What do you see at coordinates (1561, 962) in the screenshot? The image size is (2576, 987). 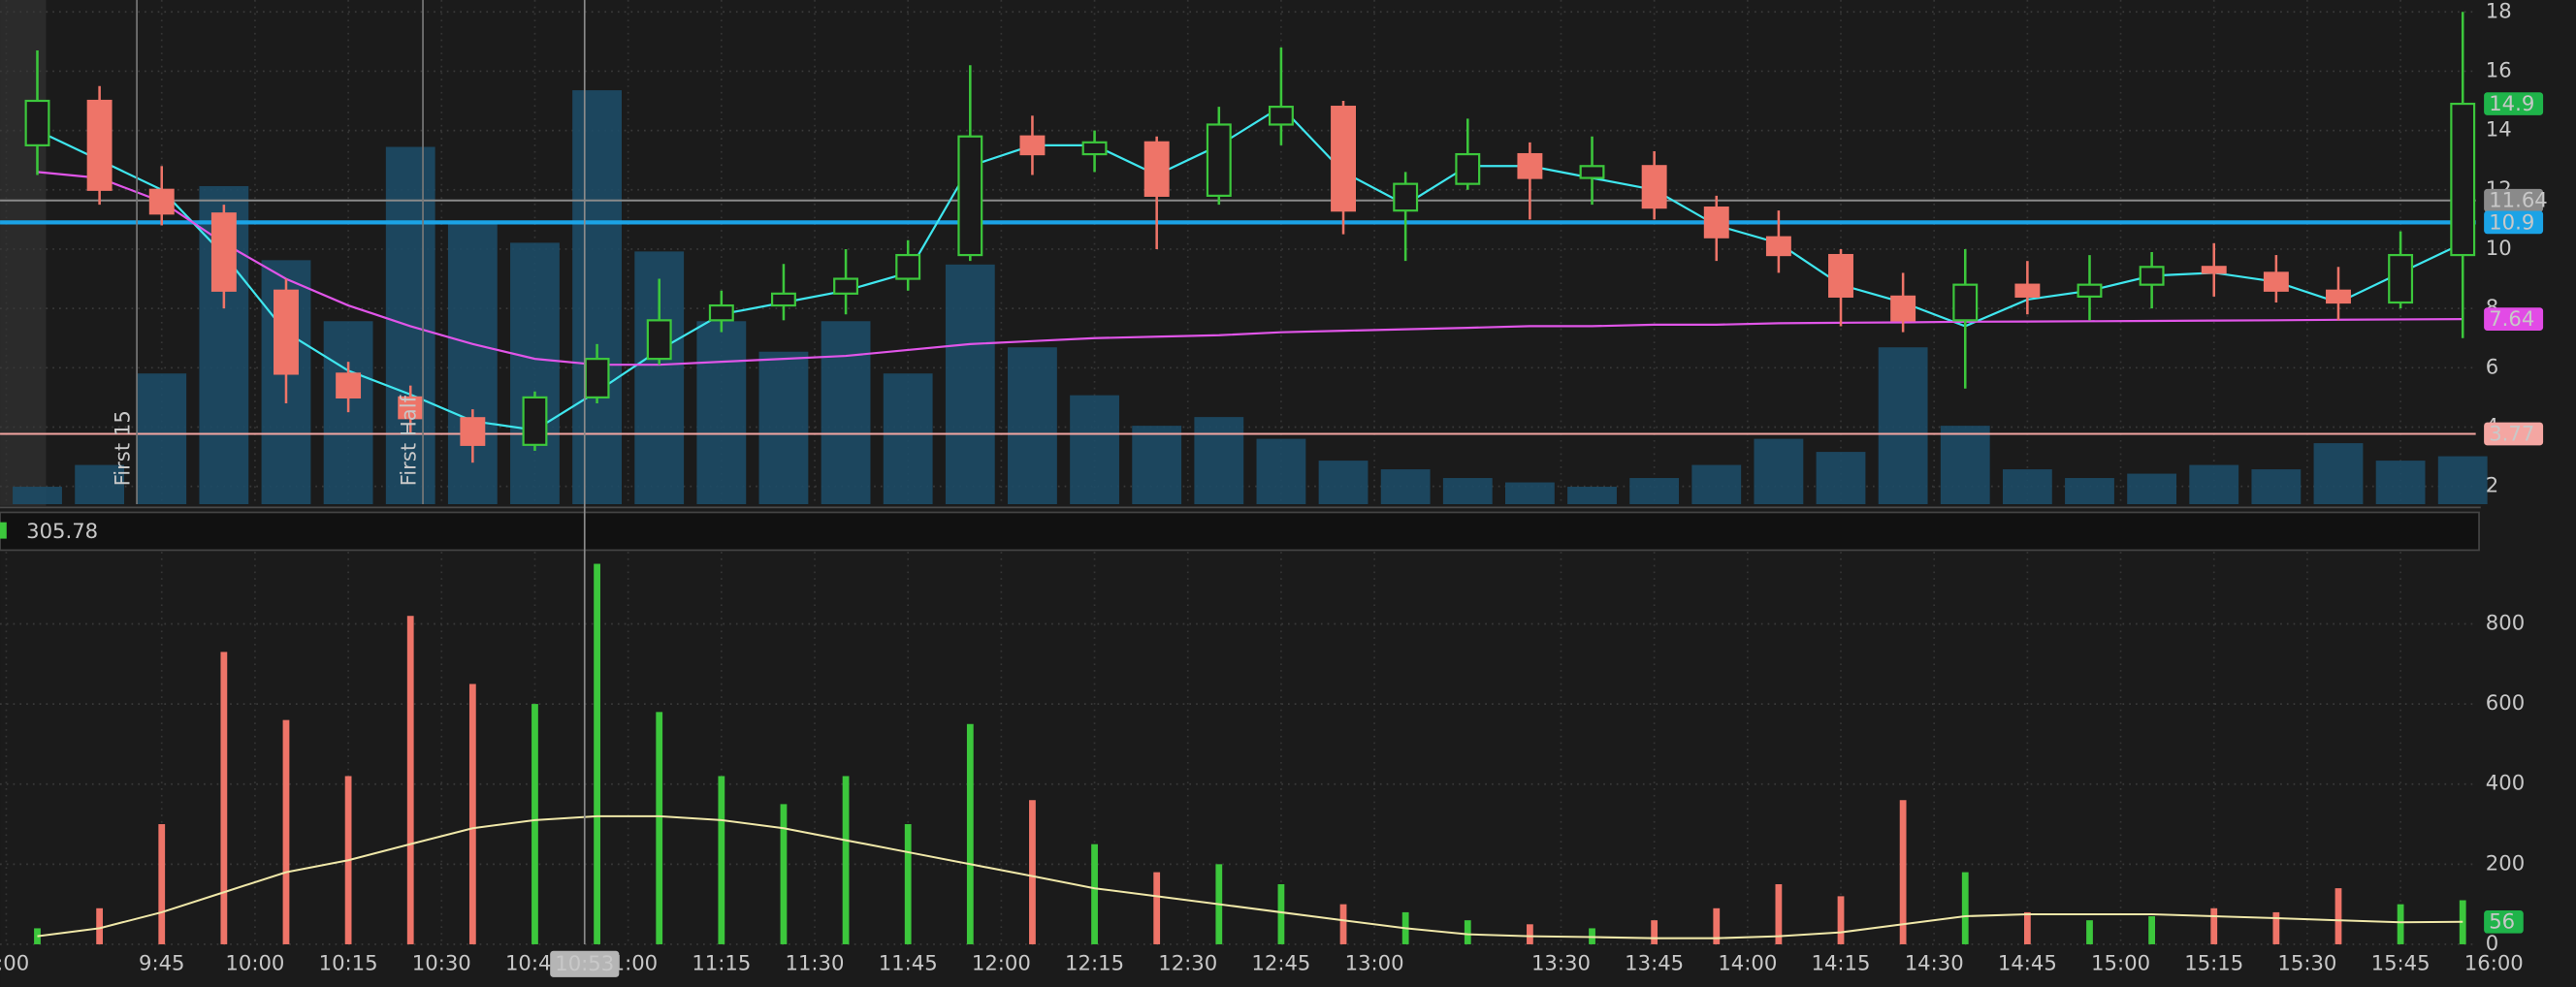 I see `x-tick-label: 13:30` at bounding box center [1561, 962].